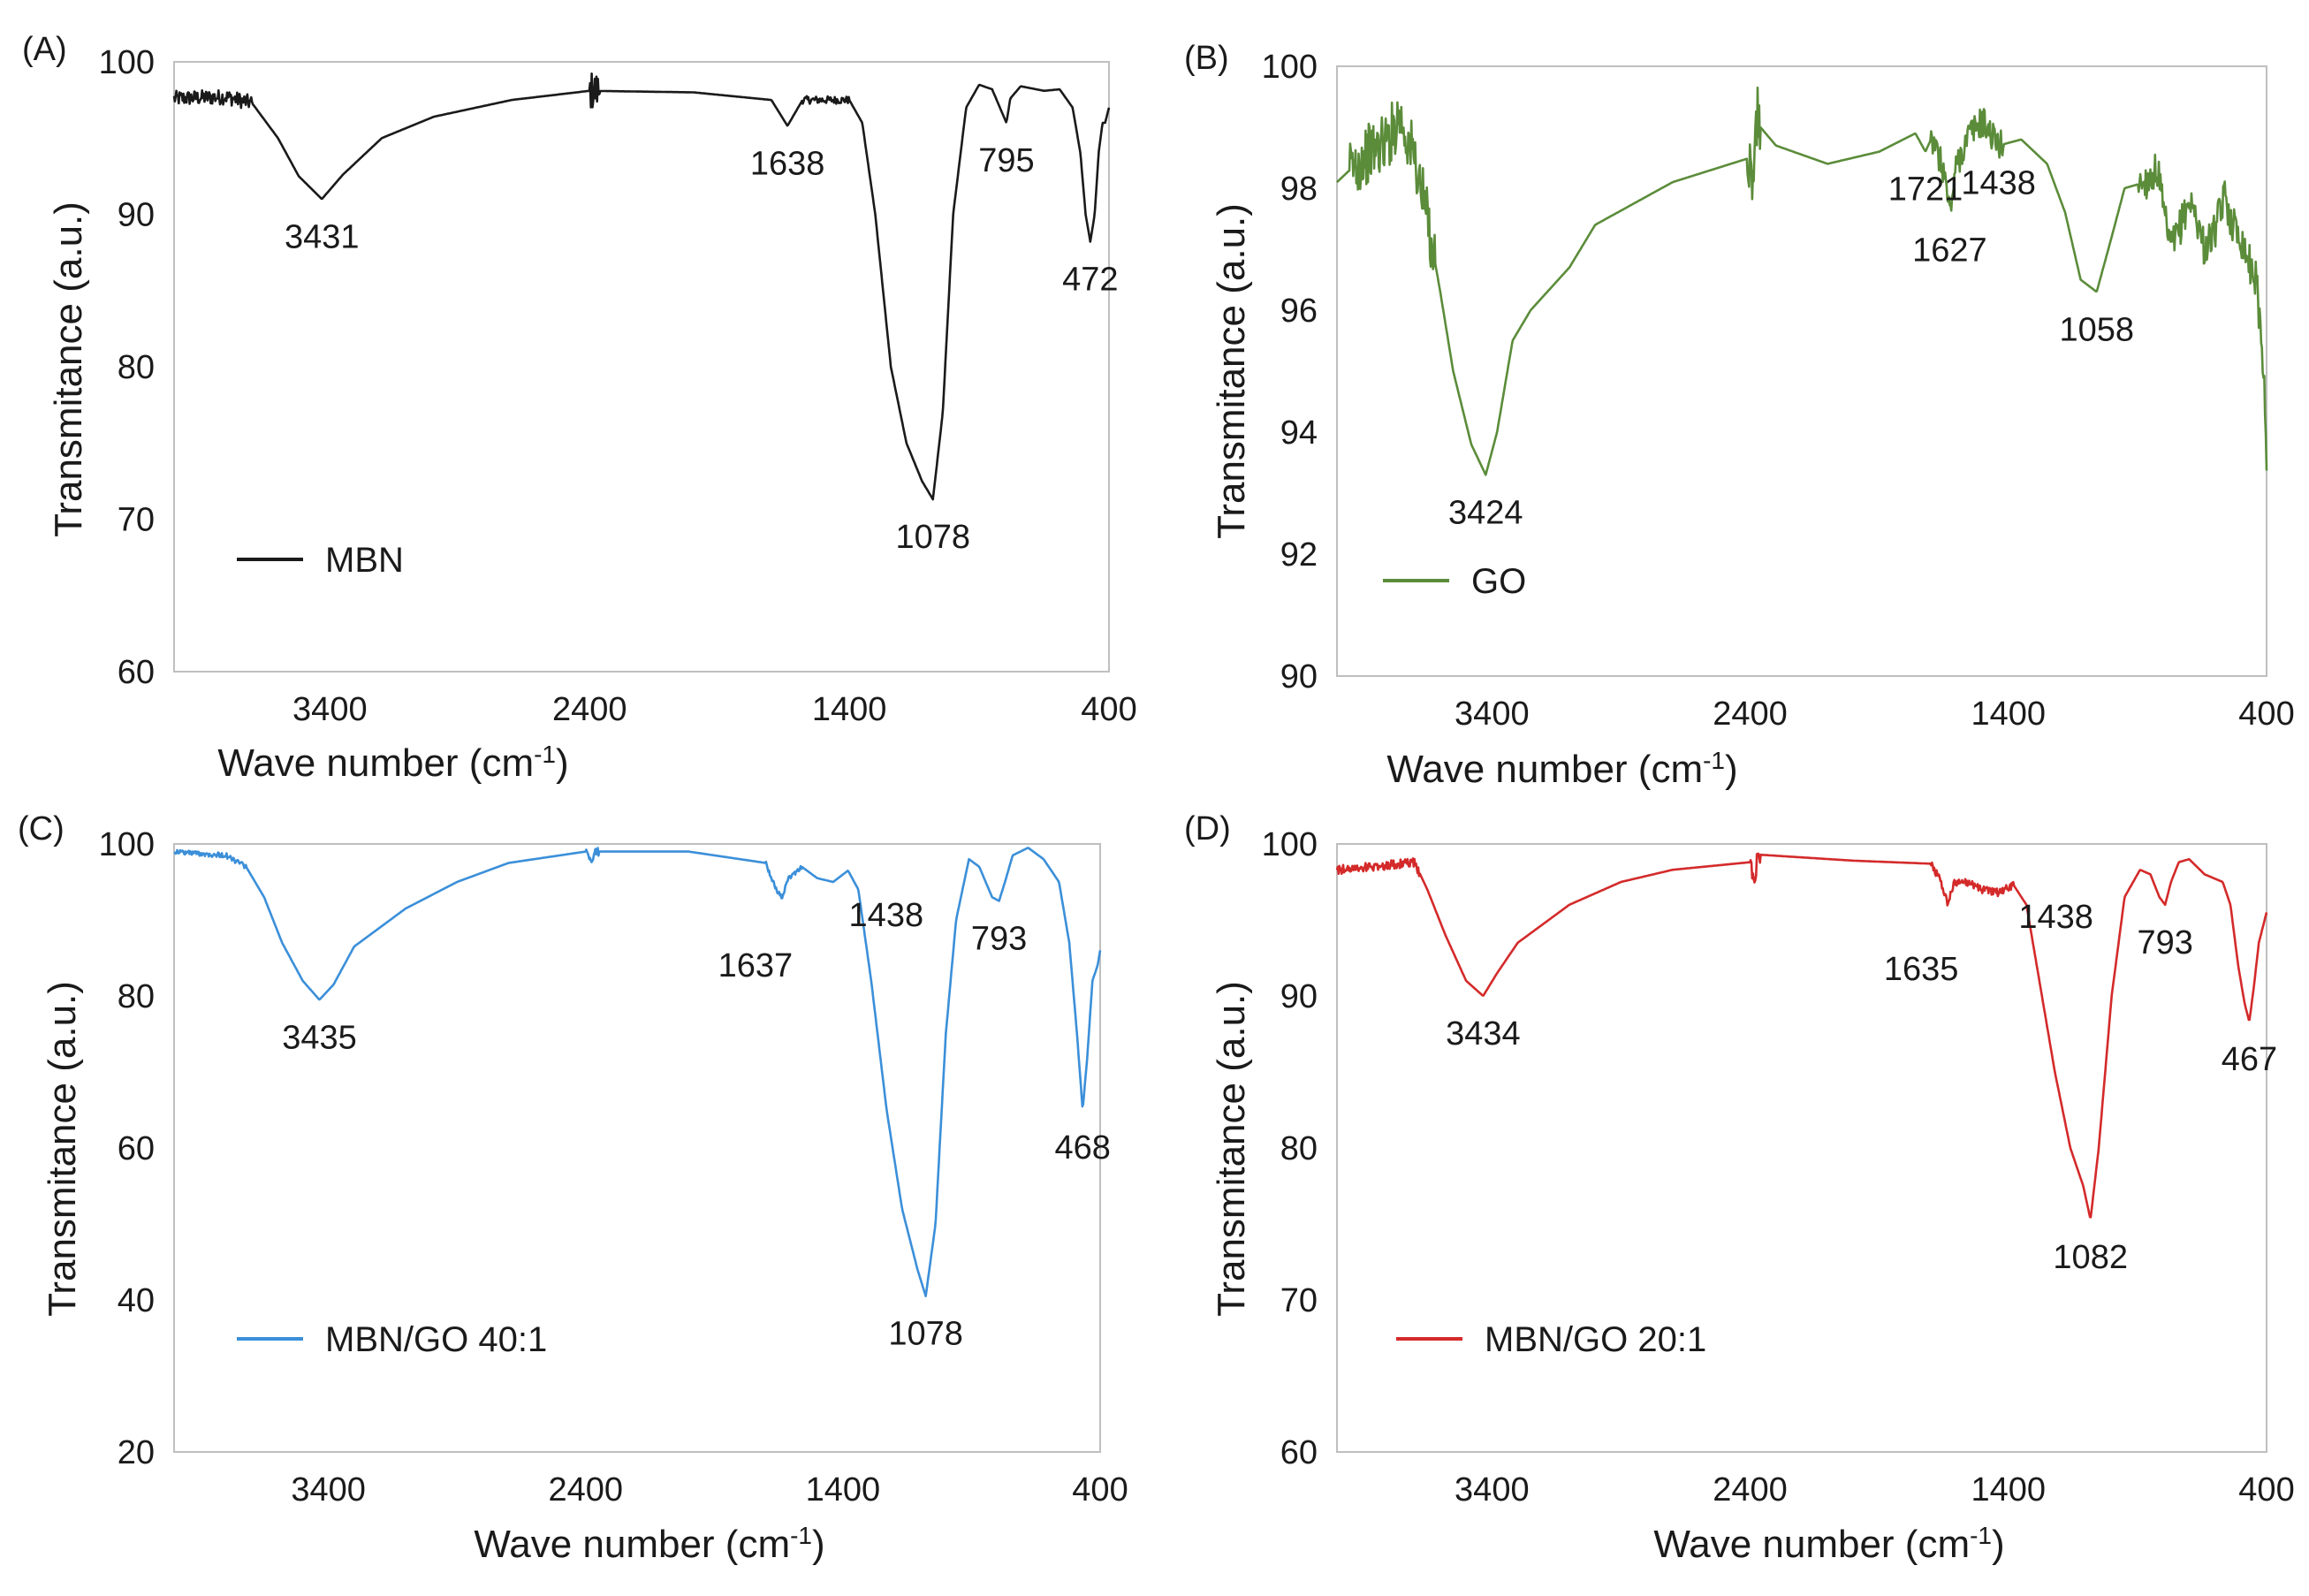  Describe the element at coordinates (1483, 1034) in the screenshot. I see `peak-label: 3434` at that location.